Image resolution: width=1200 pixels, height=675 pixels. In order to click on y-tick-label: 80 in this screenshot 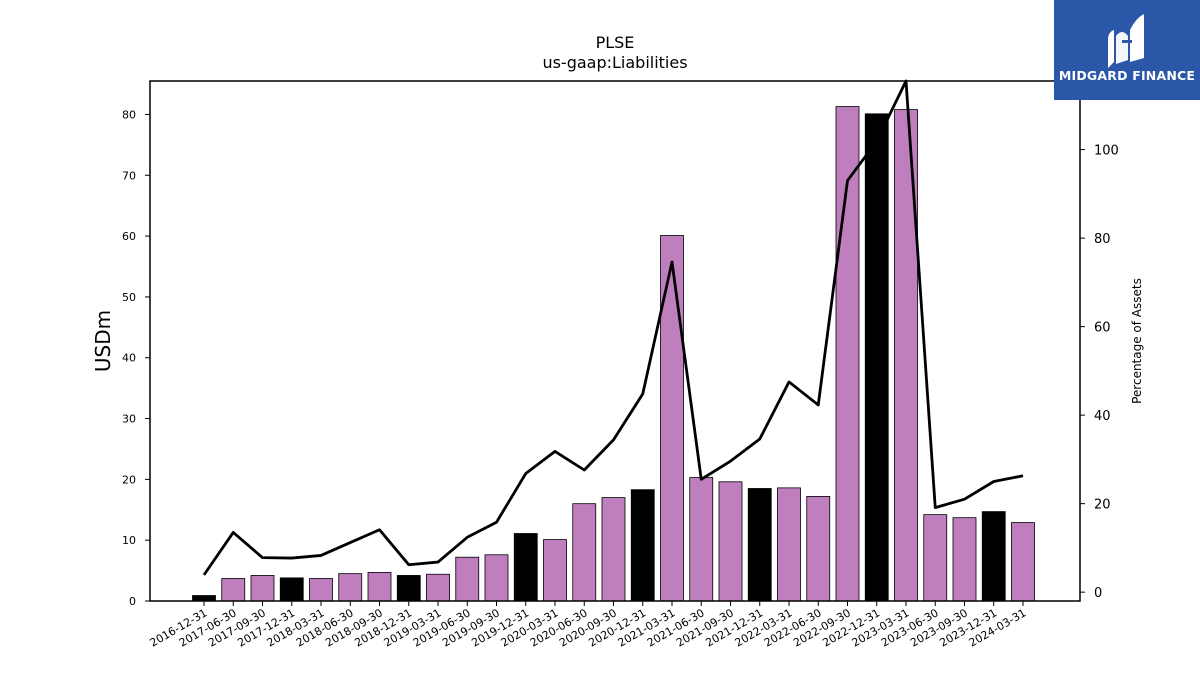, I will do `click(129, 114)`.